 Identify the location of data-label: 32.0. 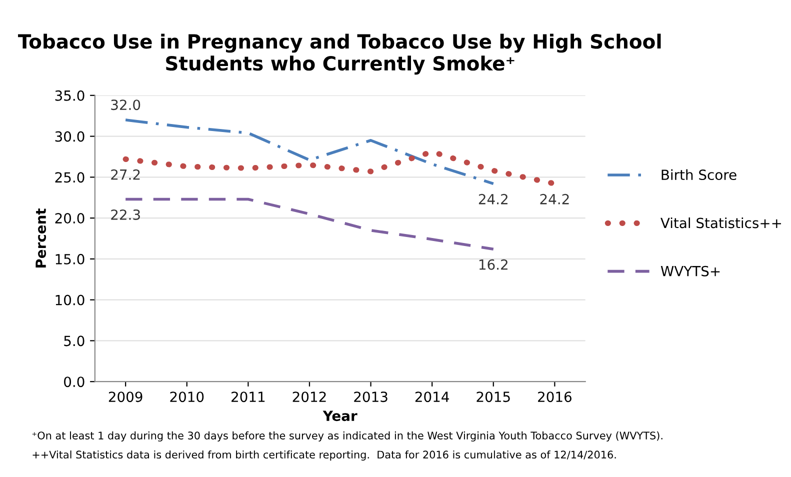
(125, 105).